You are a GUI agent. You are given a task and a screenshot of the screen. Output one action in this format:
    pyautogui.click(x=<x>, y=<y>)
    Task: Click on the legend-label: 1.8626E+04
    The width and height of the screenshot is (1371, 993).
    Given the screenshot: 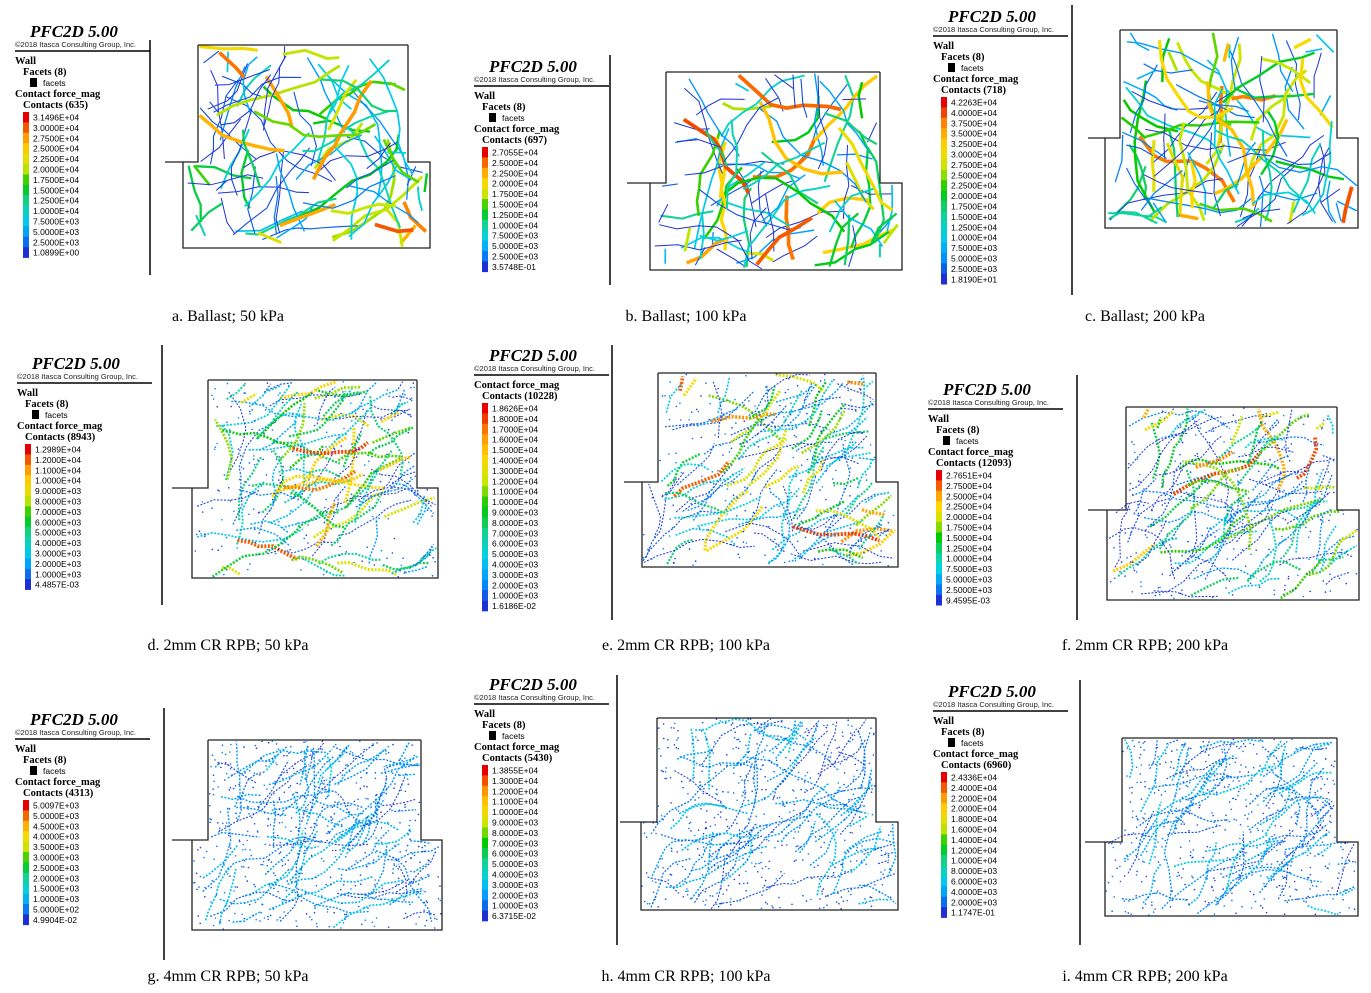 What is the action you would take?
    pyautogui.click(x=515, y=409)
    